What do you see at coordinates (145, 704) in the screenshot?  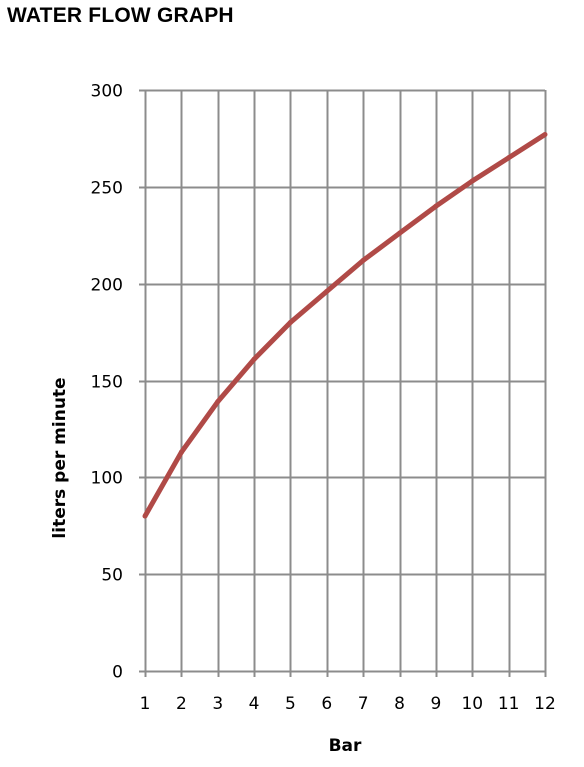 I see `x-tick-label: 1` at bounding box center [145, 704].